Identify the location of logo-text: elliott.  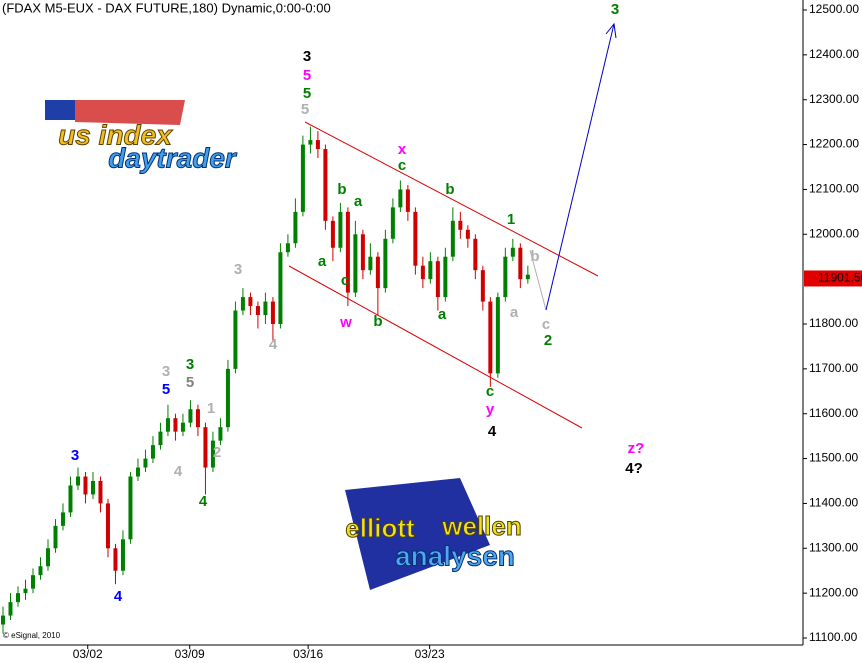
(380, 528).